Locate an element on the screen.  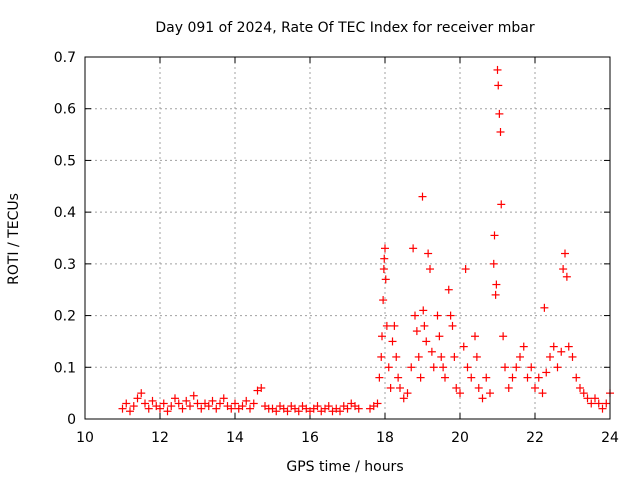
x-axis-label: GPS time / hours is located at coordinates (344, 467).